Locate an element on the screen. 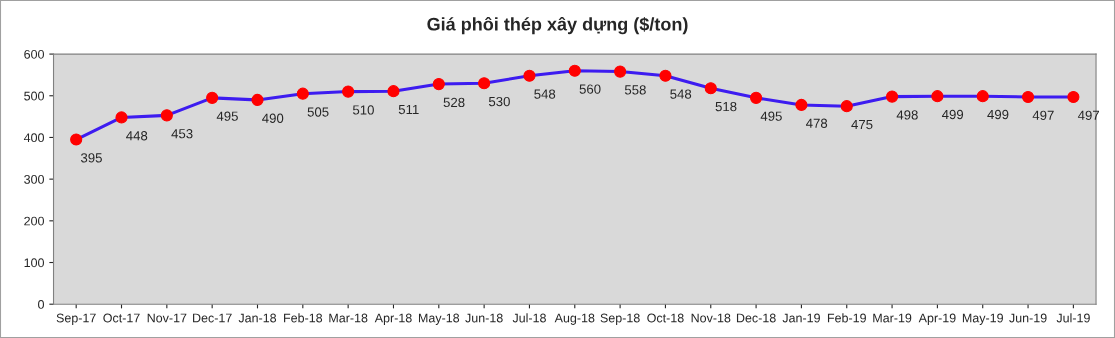 The height and width of the screenshot is (338, 1115). x-tick-label: Jun-19 is located at coordinates (1028, 318).